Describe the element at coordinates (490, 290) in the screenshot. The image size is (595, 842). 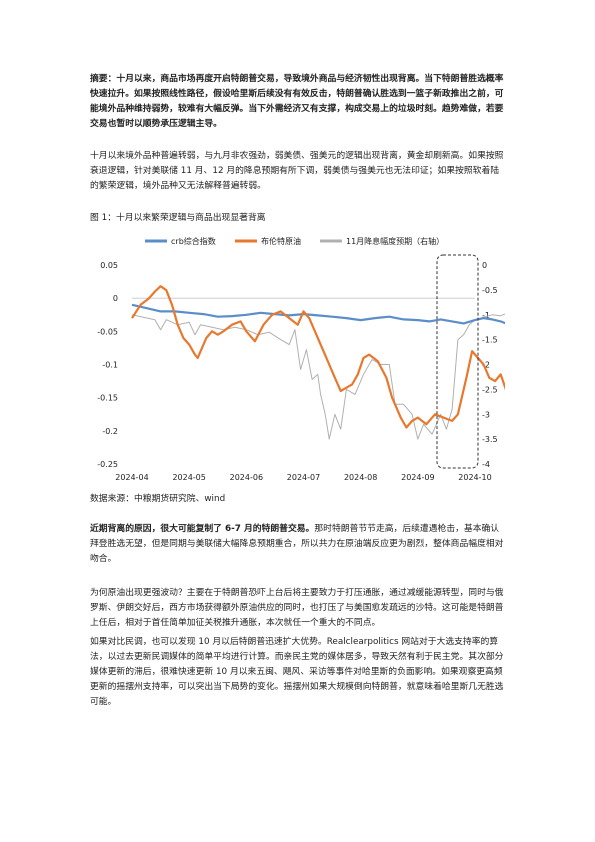
I see `y-right-tick-label: -0.5` at that location.